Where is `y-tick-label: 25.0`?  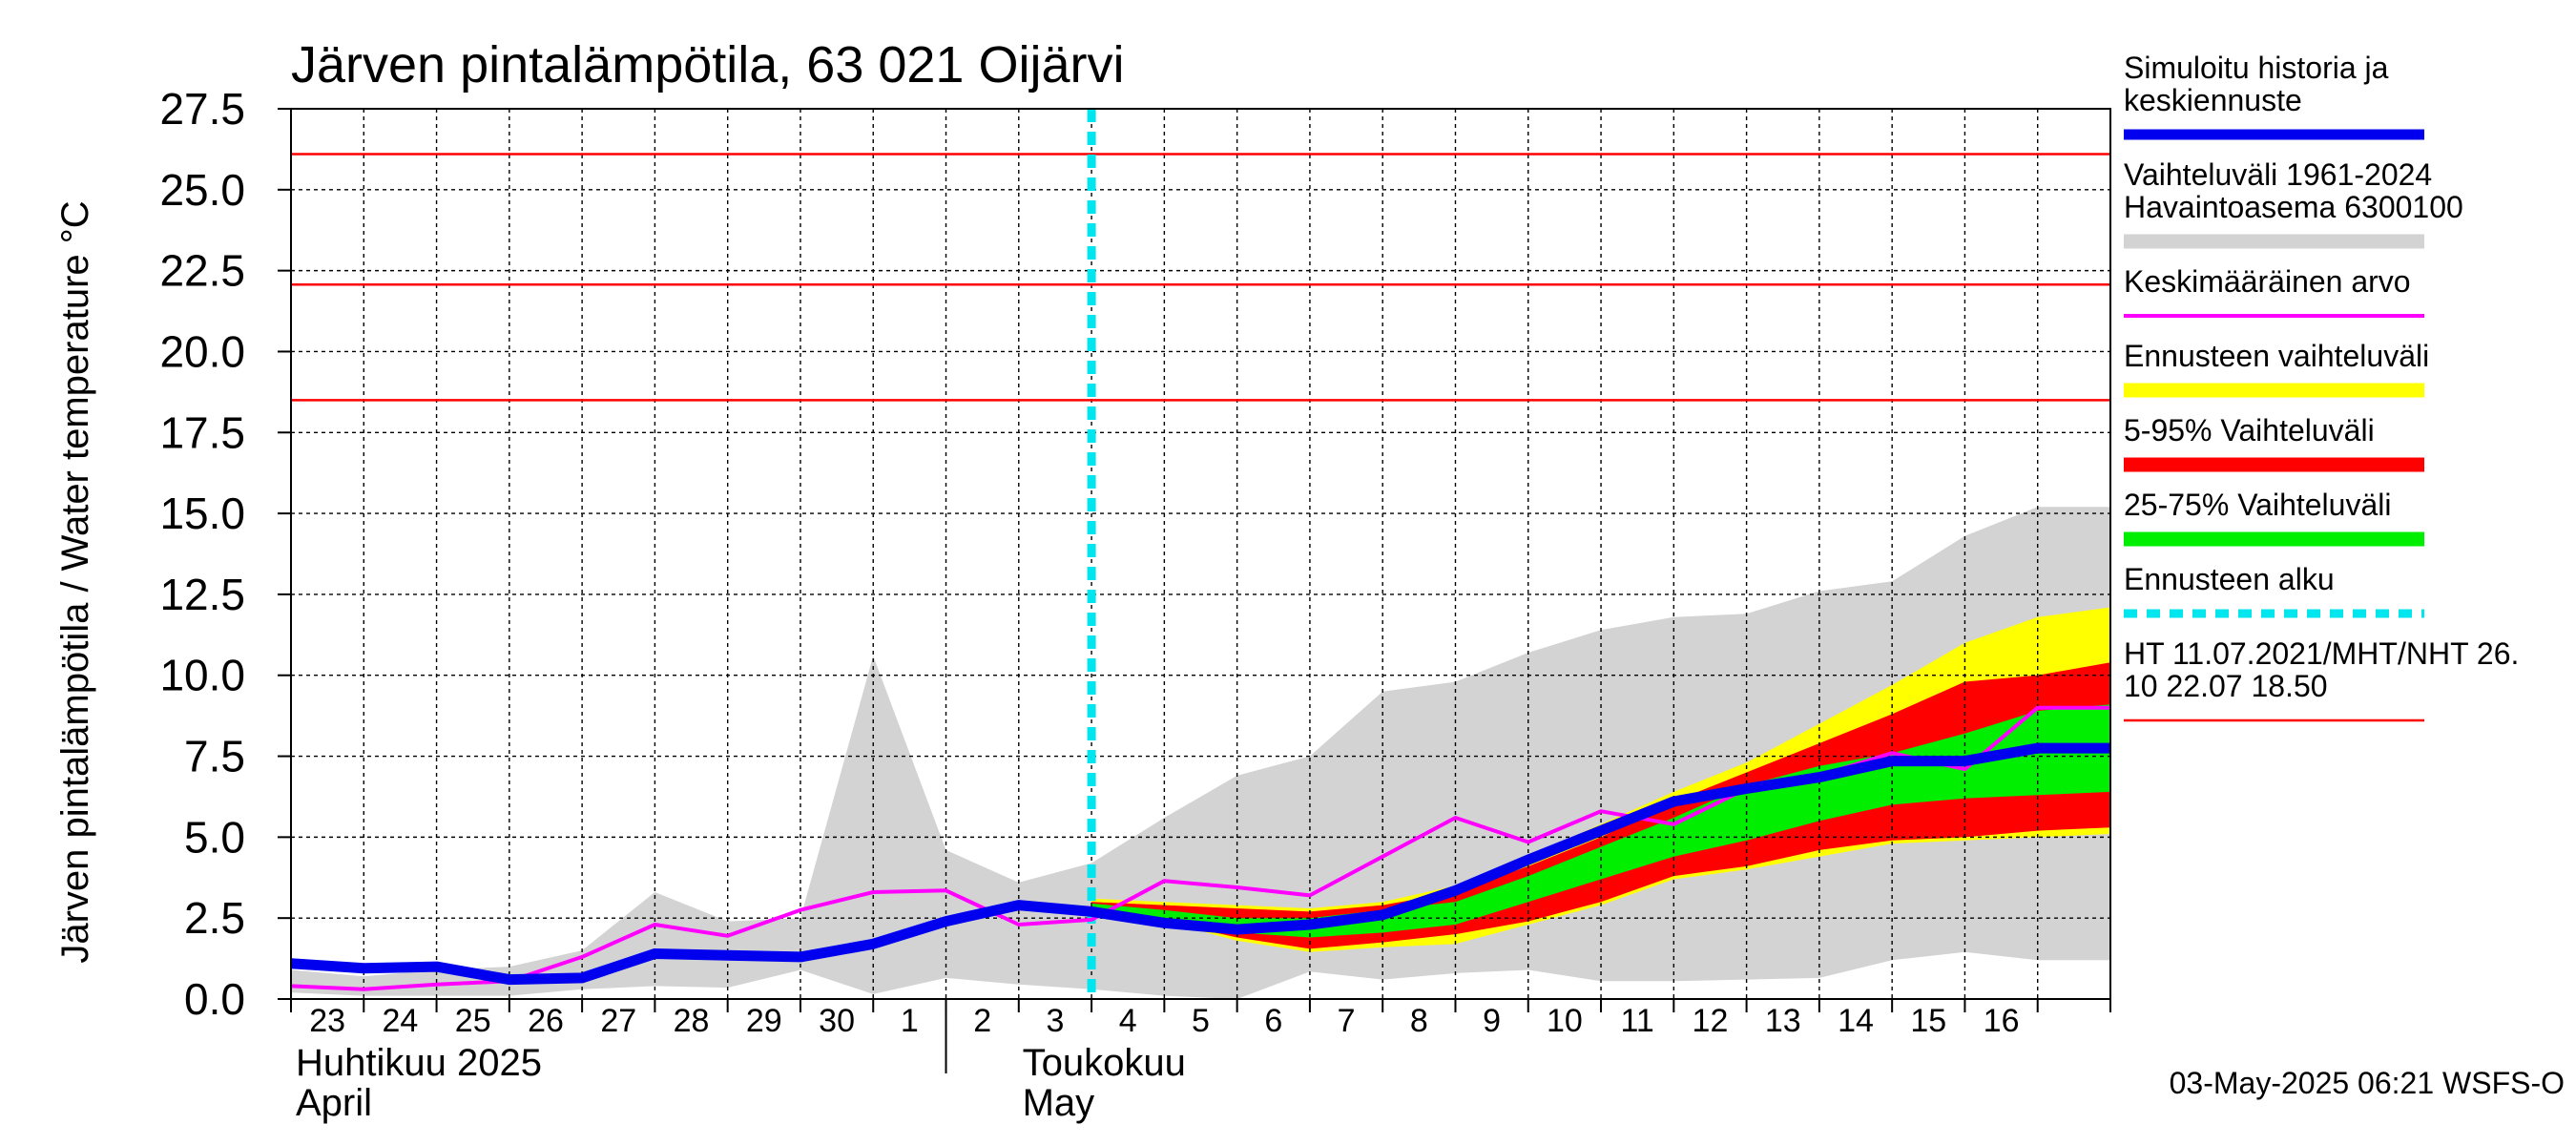 y-tick-label: 25.0 is located at coordinates (202, 190).